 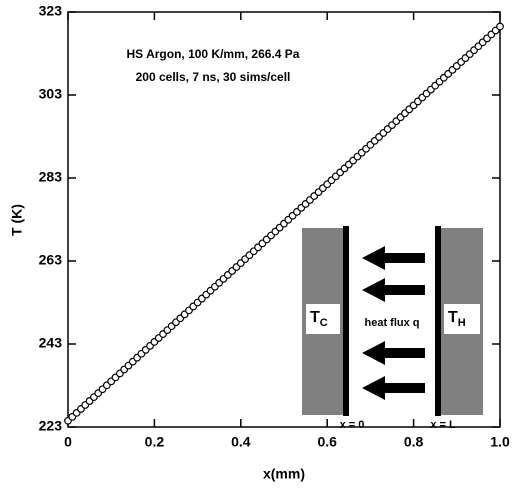 I want to click on y-tick-label: 303, so click(x=51, y=94).